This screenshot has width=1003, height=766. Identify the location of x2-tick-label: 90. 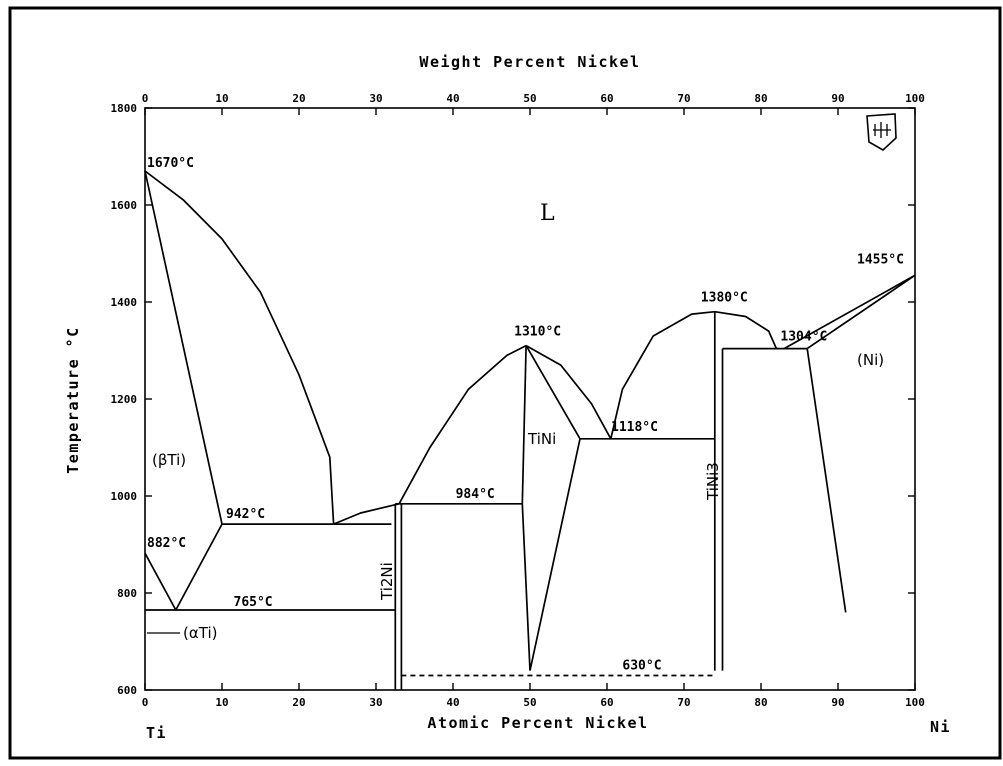
(837, 98).